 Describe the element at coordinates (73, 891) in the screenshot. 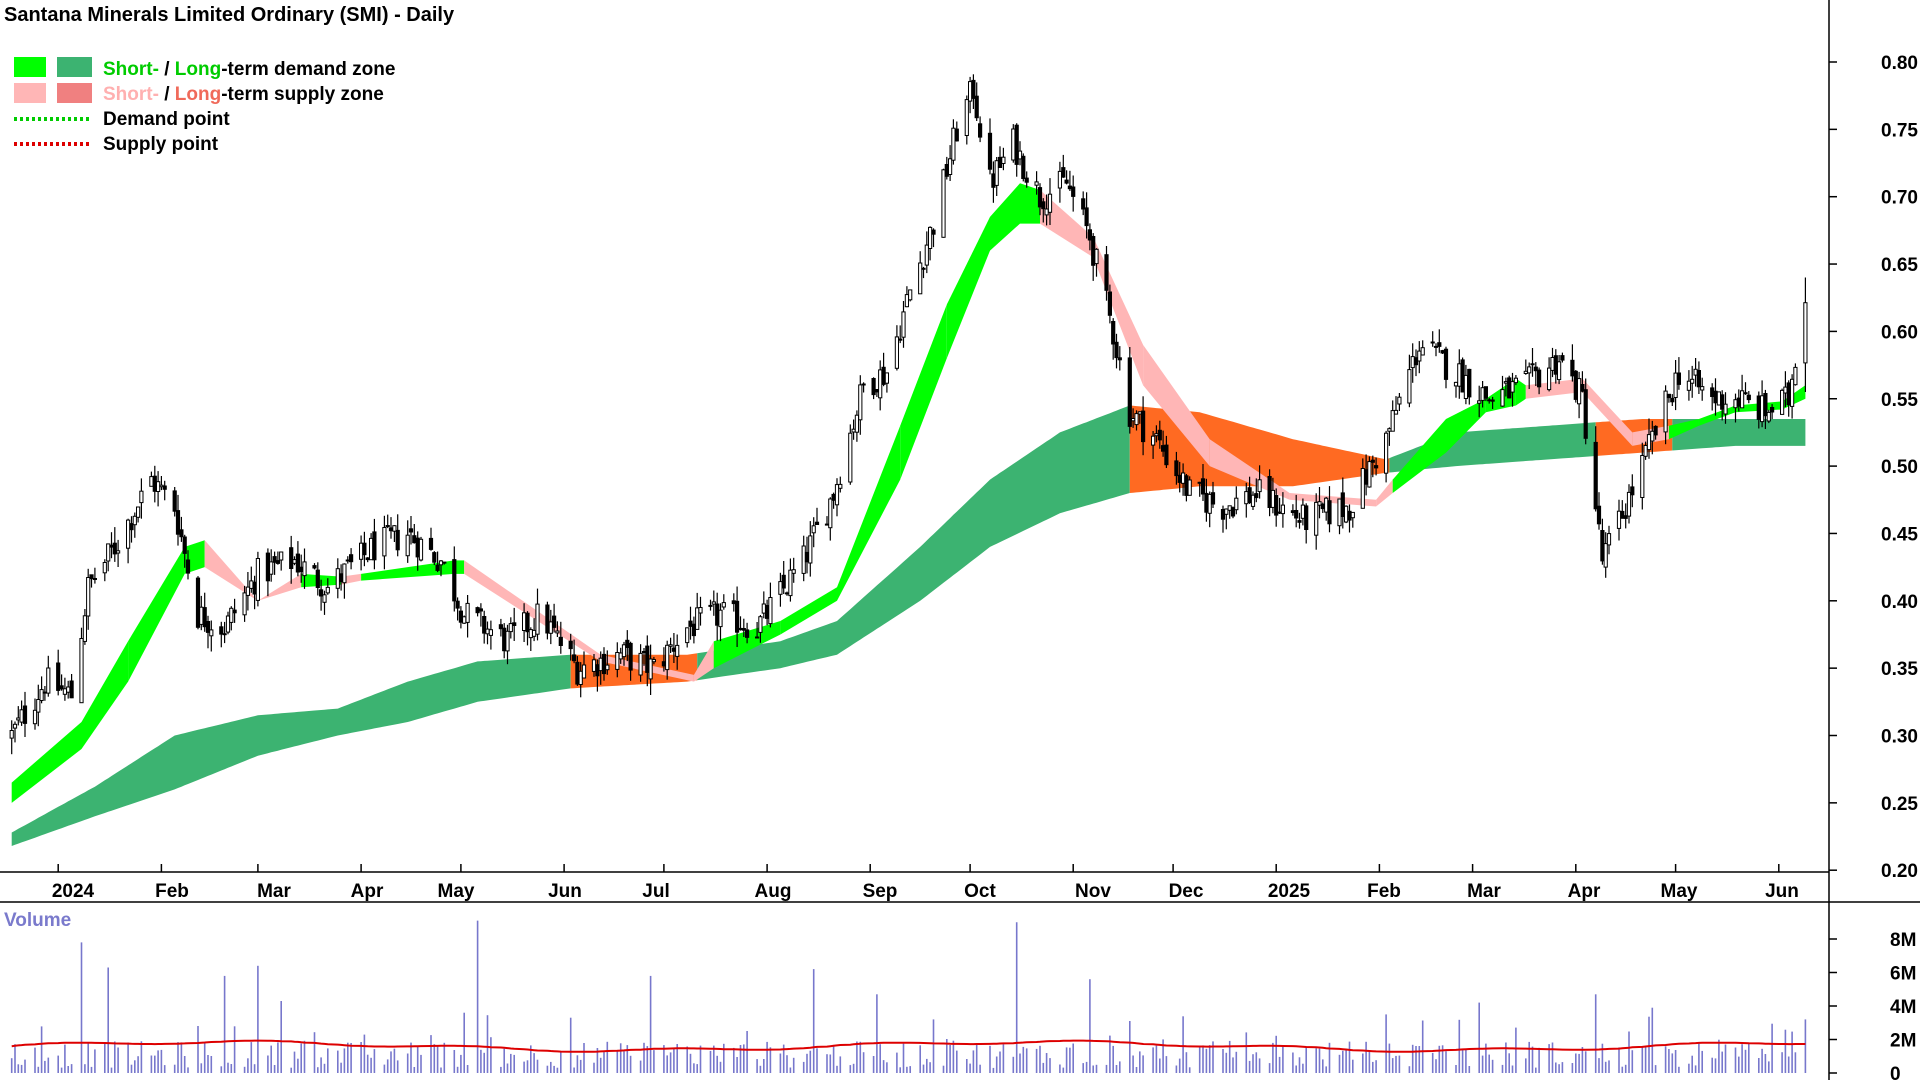

I see `time-tick-label: 2024` at that location.